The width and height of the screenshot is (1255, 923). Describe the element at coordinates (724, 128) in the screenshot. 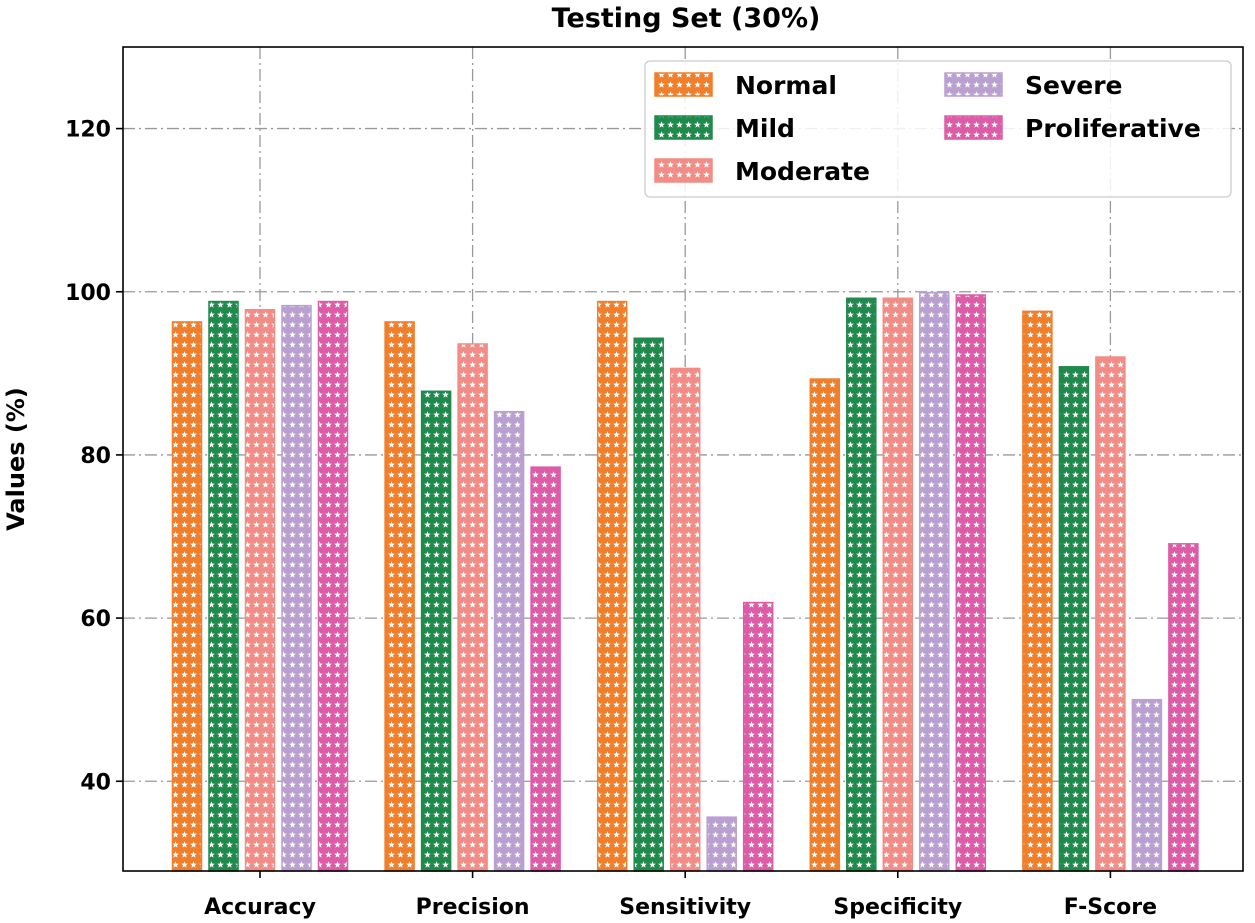

I see `legend-item-mild: Mild` at that location.